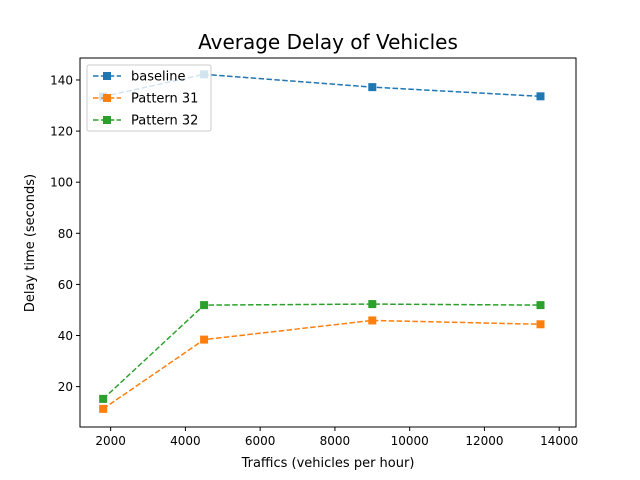 This screenshot has width=640, height=480. Describe the element at coordinates (410, 441) in the screenshot. I see `x-tick-label: 10000` at that location.